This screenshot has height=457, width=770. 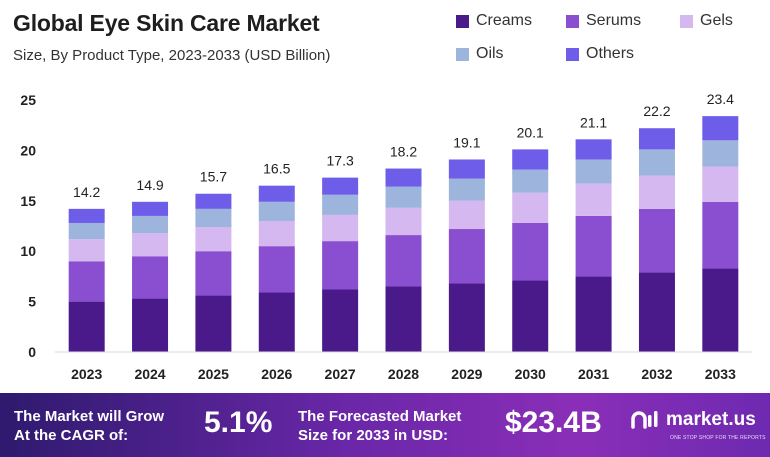 I want to click on legend-swatch-gels, so click(x=686, y=21).